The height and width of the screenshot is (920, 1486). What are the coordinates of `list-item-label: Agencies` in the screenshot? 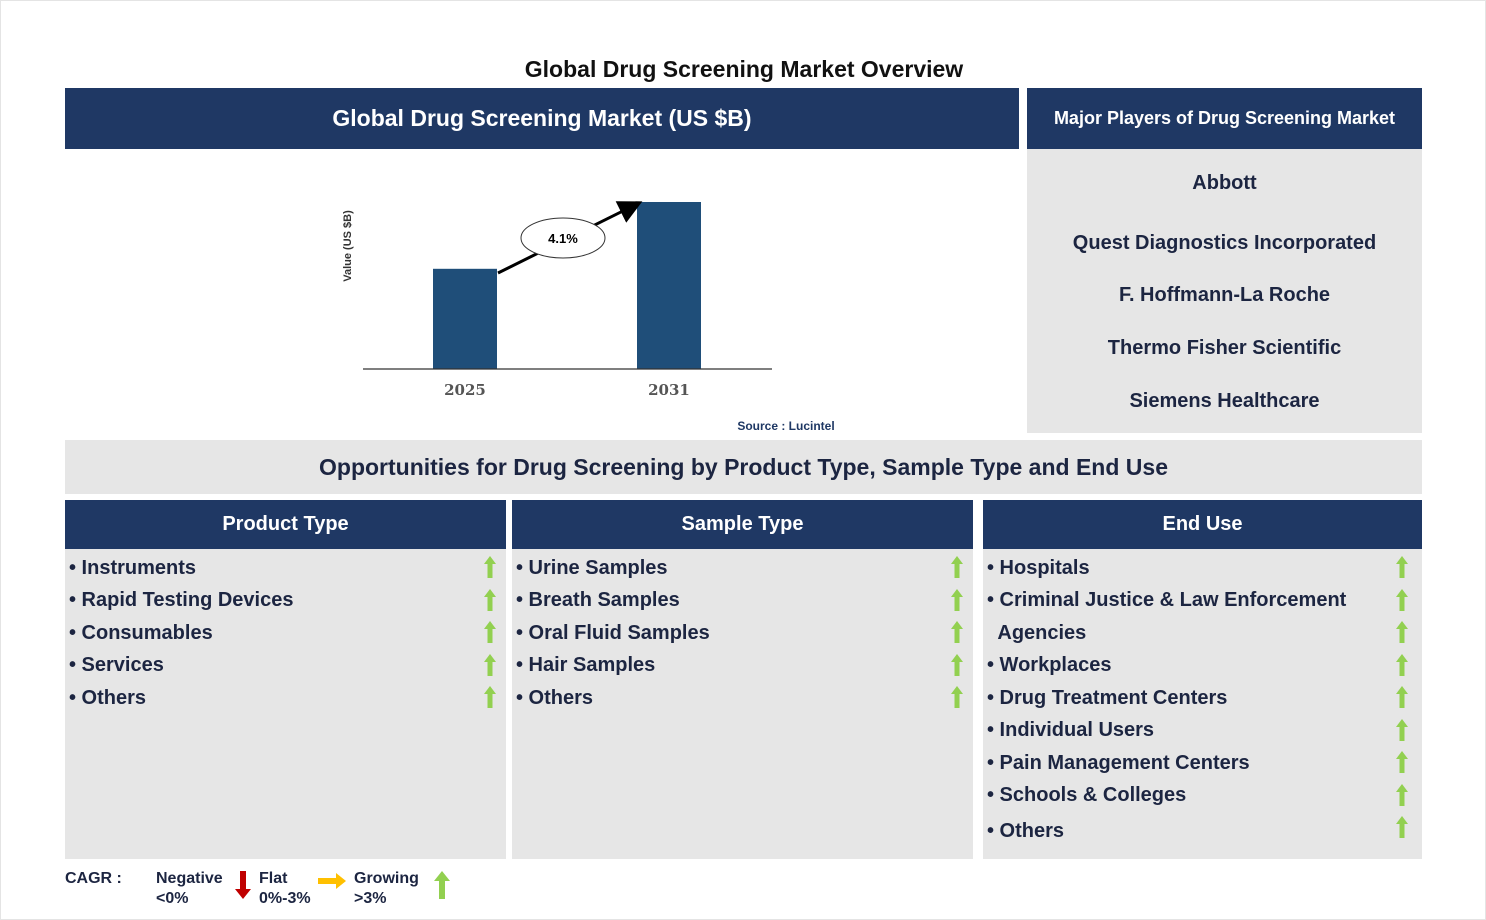 It's located at (1037, 632).